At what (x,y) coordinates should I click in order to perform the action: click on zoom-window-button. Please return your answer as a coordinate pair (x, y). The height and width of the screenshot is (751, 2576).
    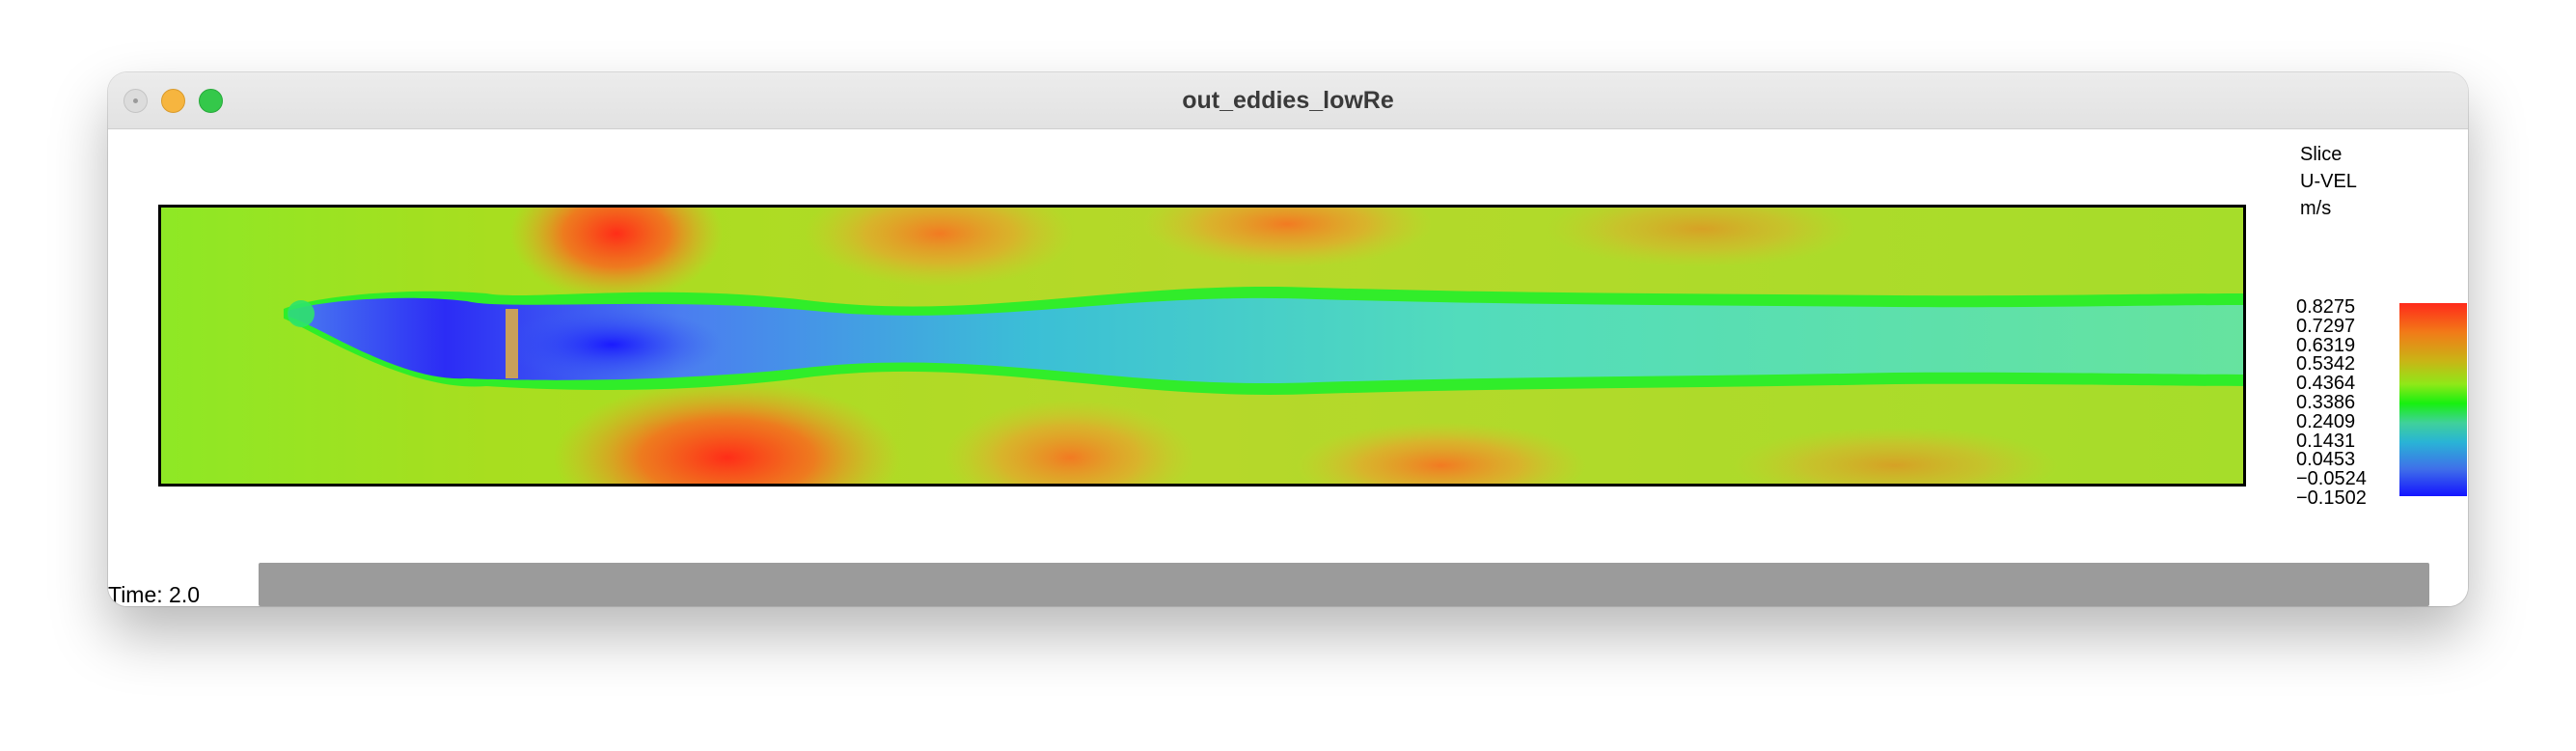
    Looking at the image, I should click on (211, 101).